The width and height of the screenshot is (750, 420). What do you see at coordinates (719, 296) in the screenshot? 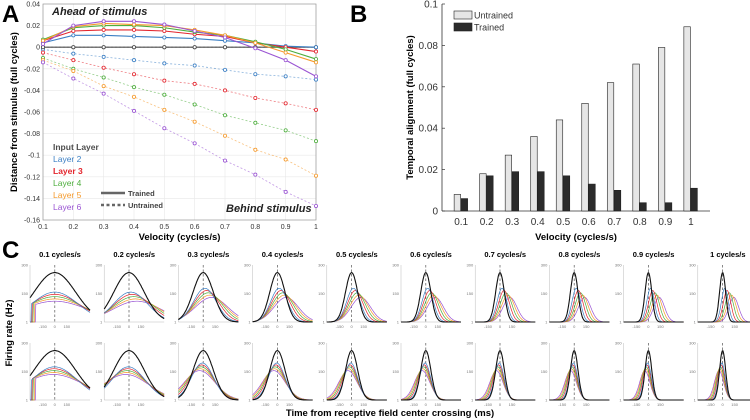
I see `subplot-untrained-9: 1 150 300 -150 0 150` at bounding box center [719, 296].